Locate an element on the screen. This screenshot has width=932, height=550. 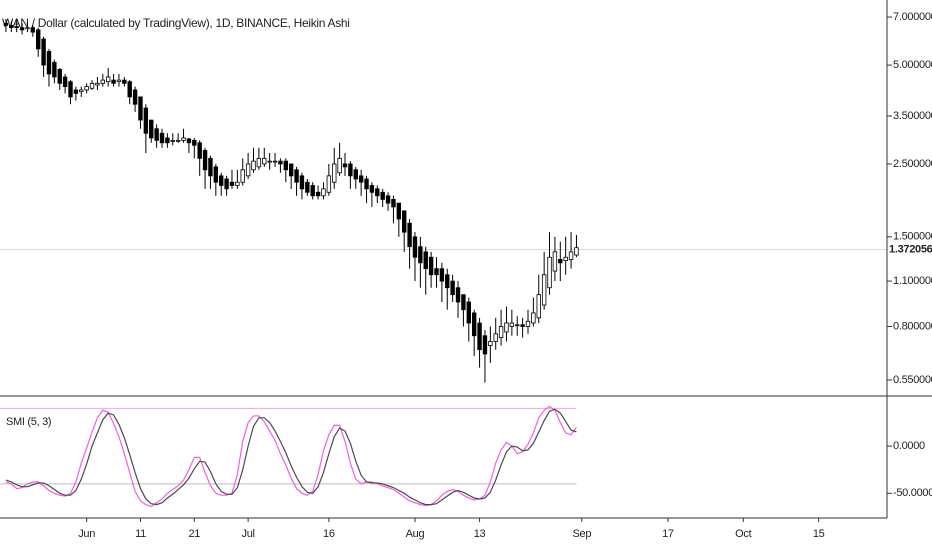
indicator-title: SMI (5, 3) is located at coordinates (28, 422).